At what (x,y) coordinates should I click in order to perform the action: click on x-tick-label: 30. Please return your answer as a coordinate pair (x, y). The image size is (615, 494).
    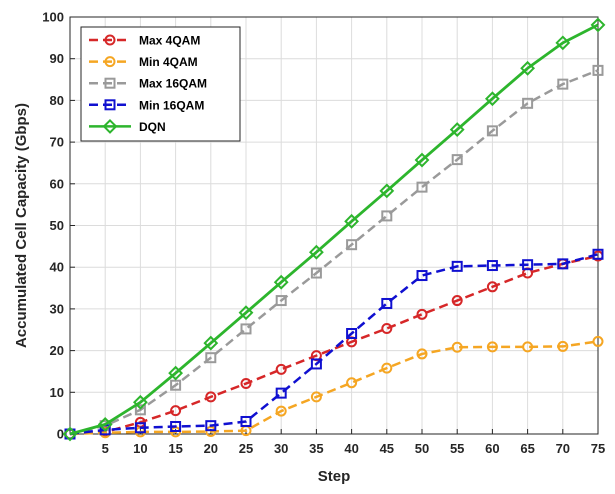
    Looking at the image, I should click on (281, 448).